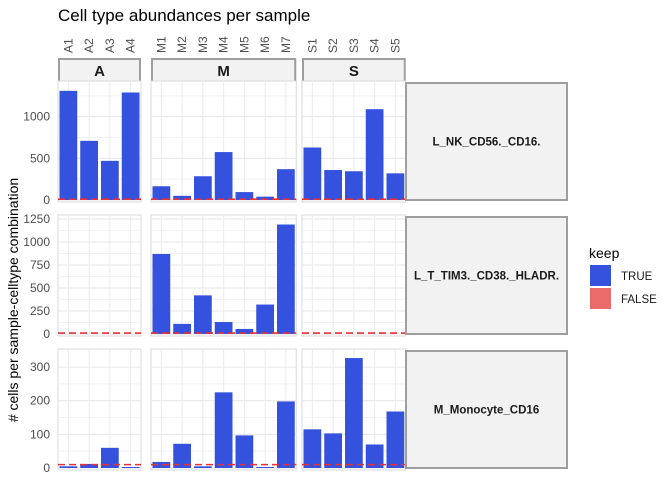  Describe the element at coordinates (184, 15) in the screenshot. I see `chart-title: Cell type abundances per sample` at that location.